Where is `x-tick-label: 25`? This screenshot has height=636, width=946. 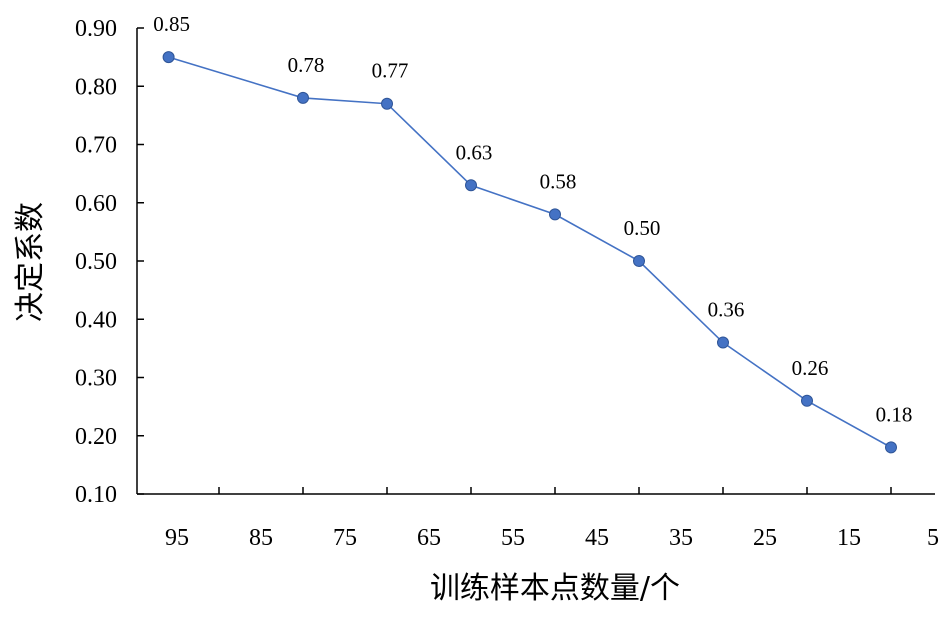
x-tick-label: 25 is located at coordinates (765, 538).